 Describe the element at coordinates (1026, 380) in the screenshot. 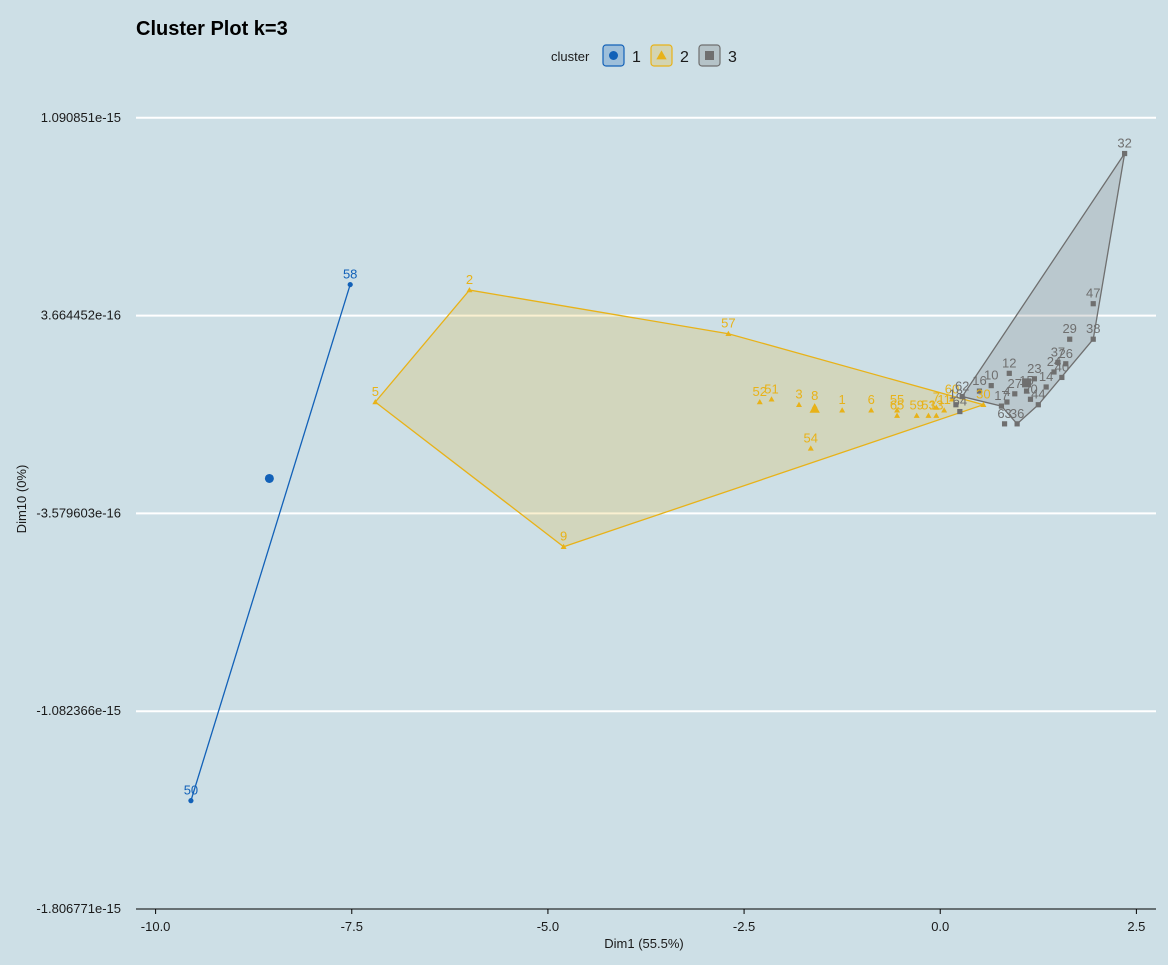

I see `point-label: 15` at that location.